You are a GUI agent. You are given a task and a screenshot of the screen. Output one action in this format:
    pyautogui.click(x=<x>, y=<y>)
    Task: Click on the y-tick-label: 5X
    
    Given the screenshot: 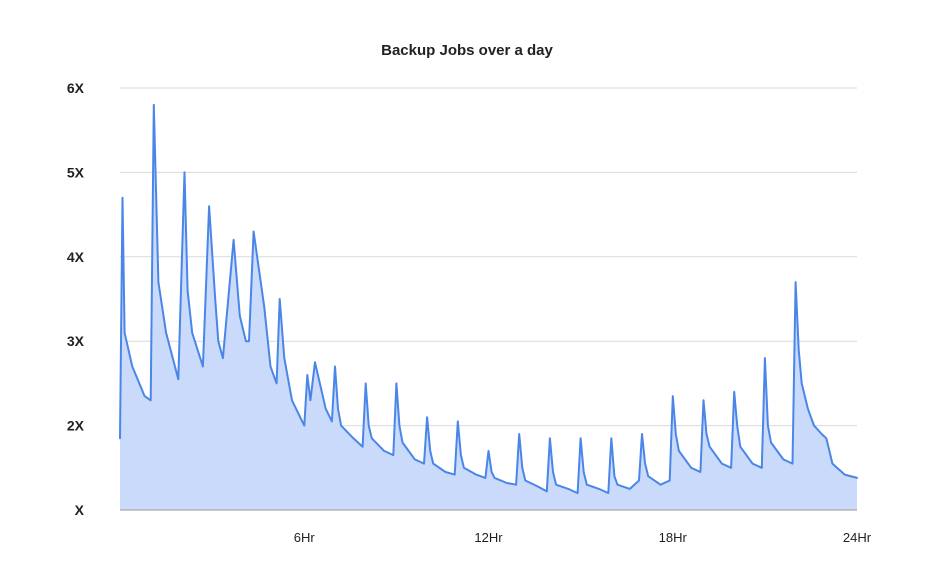 What is the action you would take?
    pyautogui.click(x=76, y=172)
    